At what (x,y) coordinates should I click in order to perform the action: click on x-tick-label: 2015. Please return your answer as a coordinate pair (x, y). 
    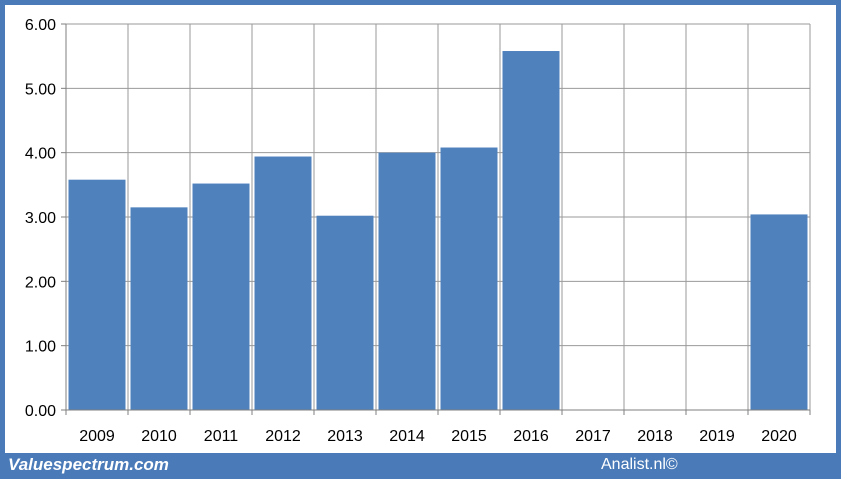
    Looking at the image, I should click on (469, 436).